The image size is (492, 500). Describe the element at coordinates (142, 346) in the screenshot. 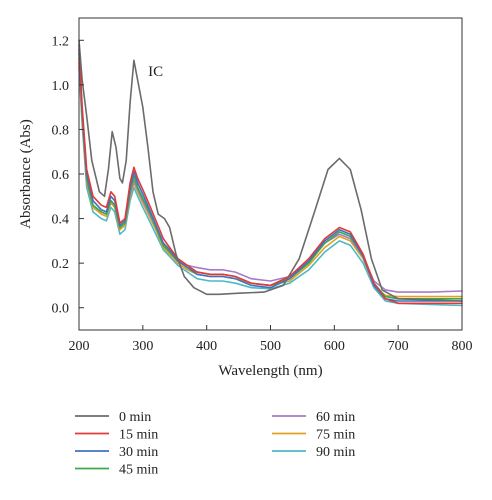

I see `x-tick-label-1: 300` at that location.